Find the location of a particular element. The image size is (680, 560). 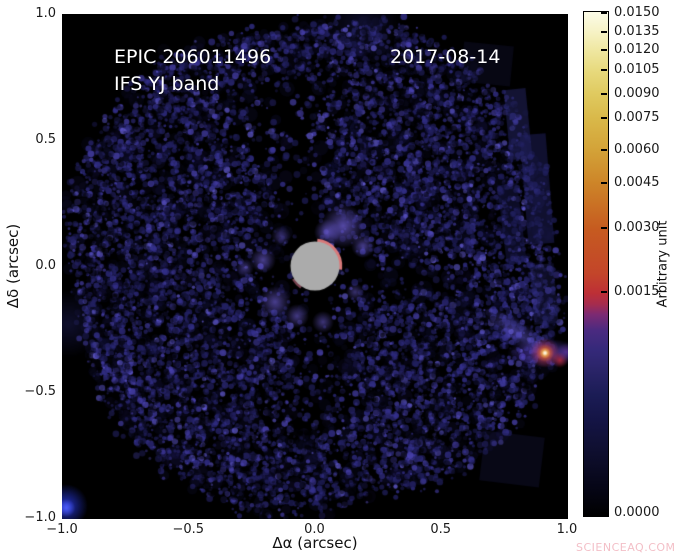

colorbar-tick-label: 0.0105 is located at coordinates (637, 70).